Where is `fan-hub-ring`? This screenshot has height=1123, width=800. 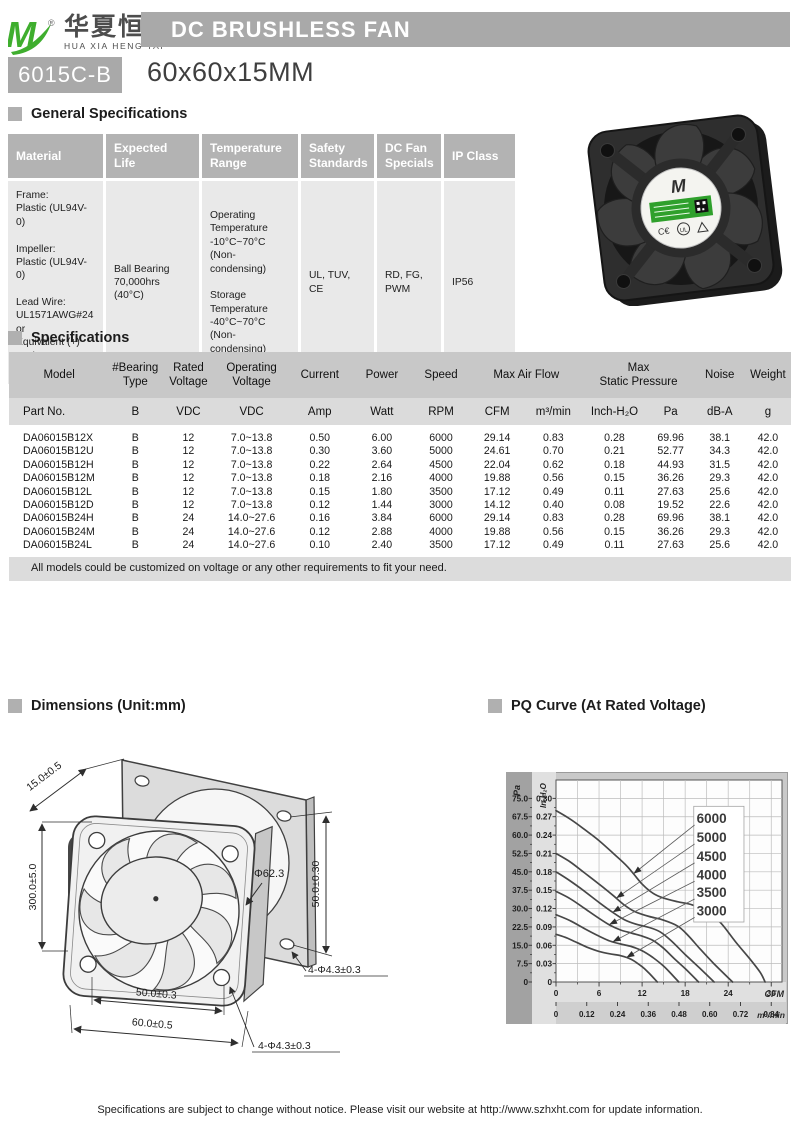
fan-hub-ring is located at coordinates (681, 208).